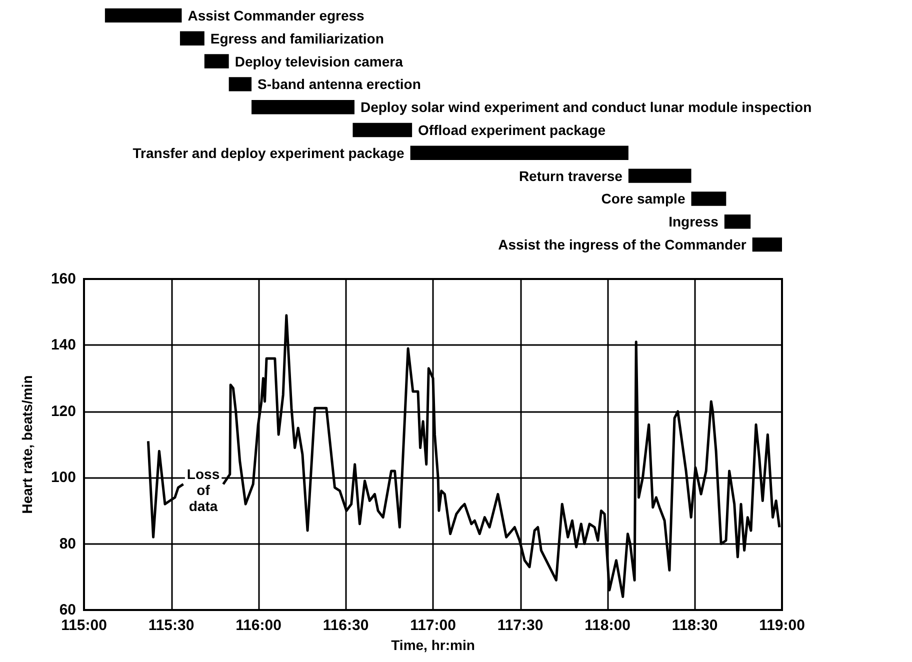 Image resolution: width=912 pixels, height=662 pixels. I want to click on y-tick-label: 140, so click(63, 345).